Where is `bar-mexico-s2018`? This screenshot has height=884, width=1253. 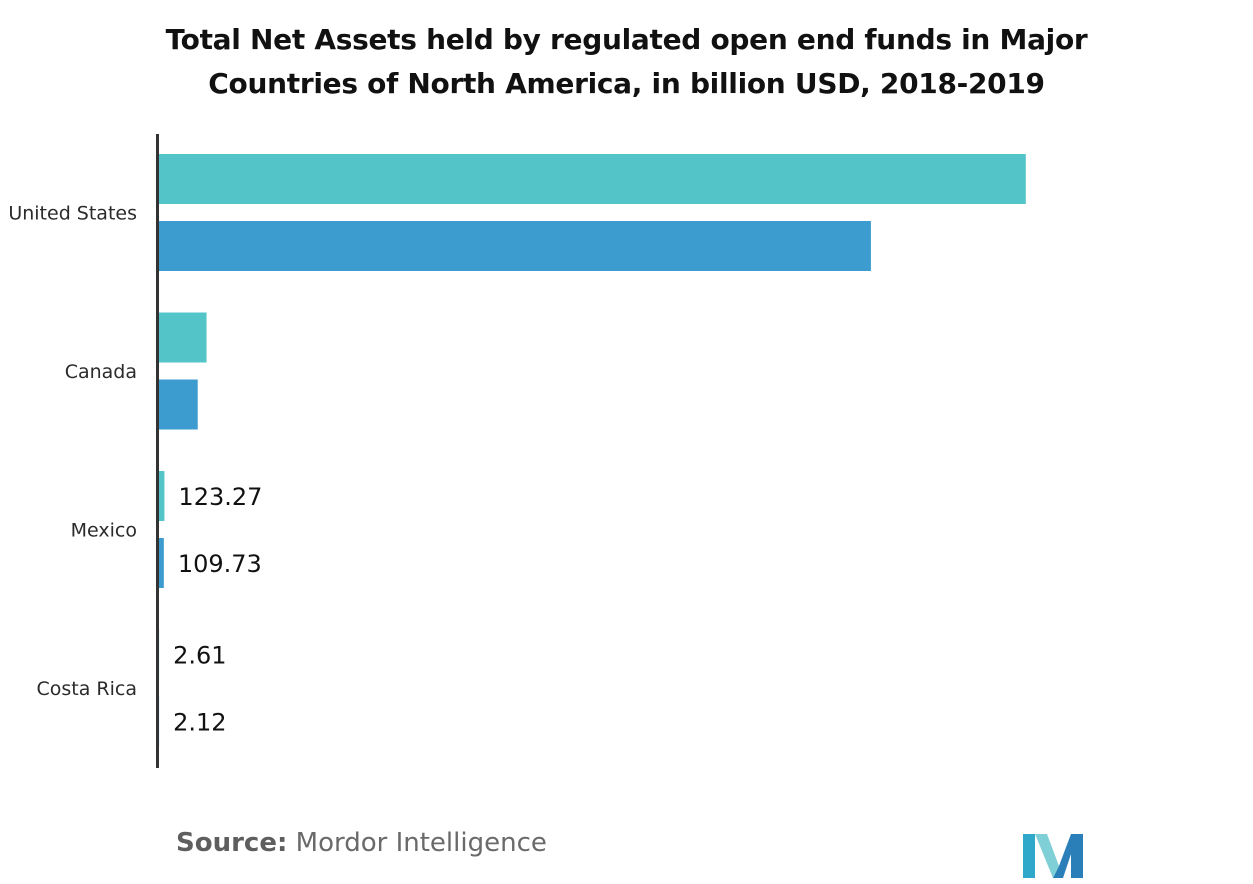
bar-mexico-s2018 is located at coordinates (162, 496).